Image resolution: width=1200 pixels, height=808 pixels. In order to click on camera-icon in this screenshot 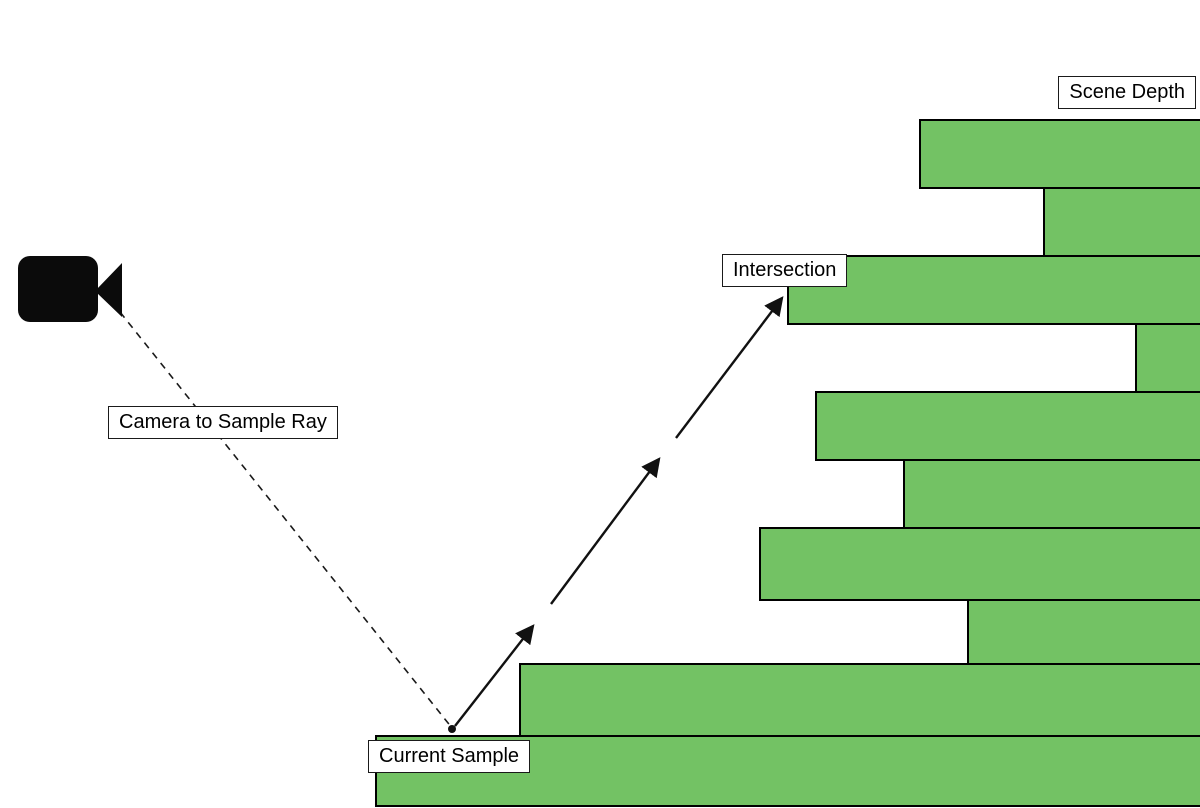, I will do `click(70, 289)`.